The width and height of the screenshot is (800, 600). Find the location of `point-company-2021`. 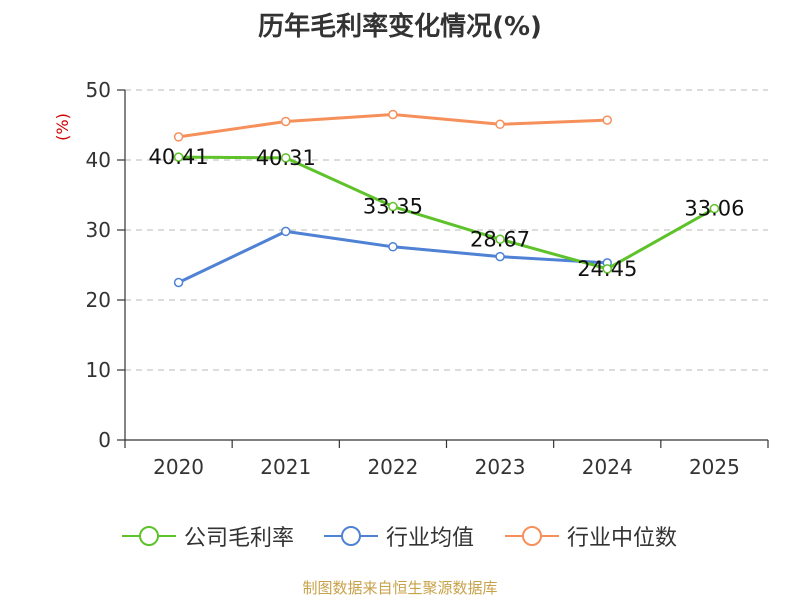

point-company-2021 is located at coordinates (286, 158).